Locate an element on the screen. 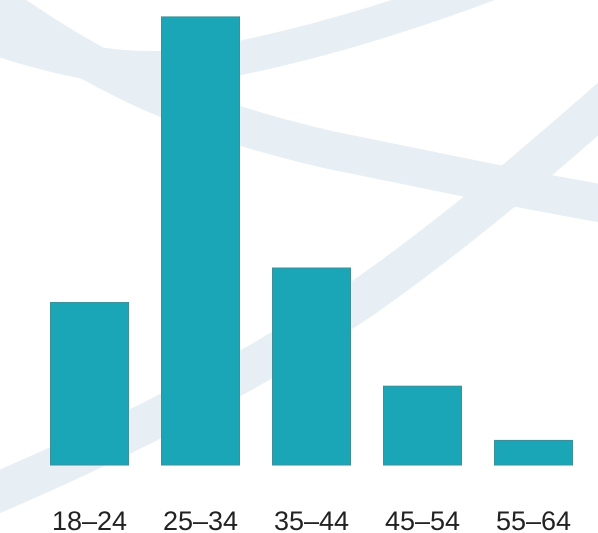 The width and height of the screenshot is (598, 533). x-tick-label-0: 18–24 is located at coordinates (89, 519).